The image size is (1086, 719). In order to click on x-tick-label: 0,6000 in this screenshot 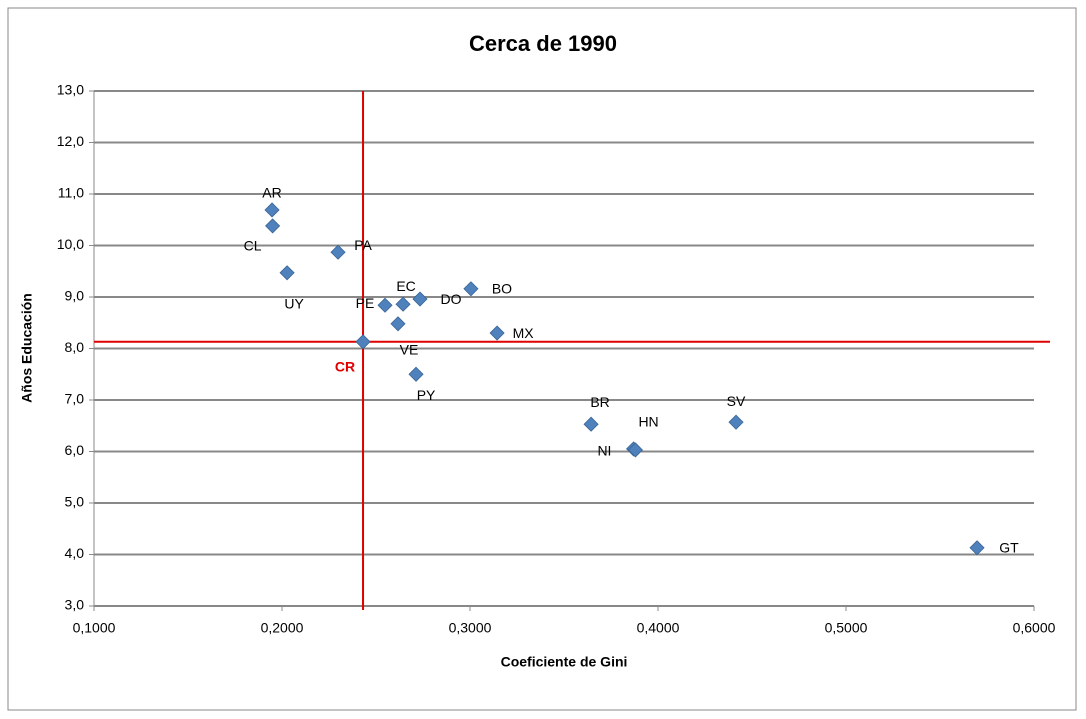, I will do `click(1034, 628)`.